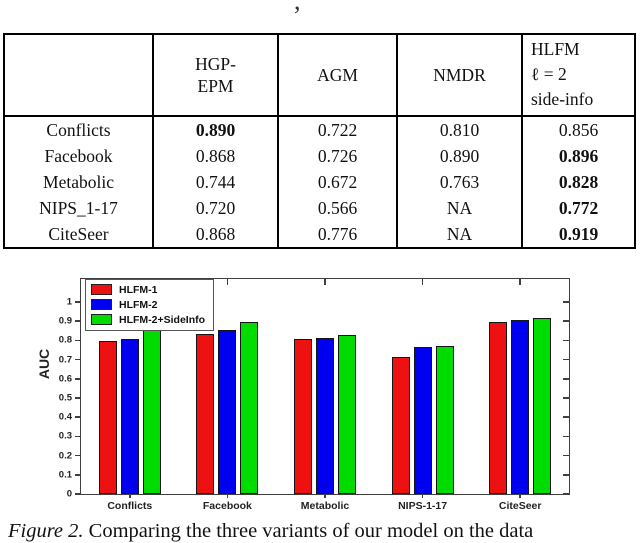  What do you see at coordinates (520, 506) in the screenshot?
I see `x-tick-label: CiteSeer` at bounding box center [520, 506].